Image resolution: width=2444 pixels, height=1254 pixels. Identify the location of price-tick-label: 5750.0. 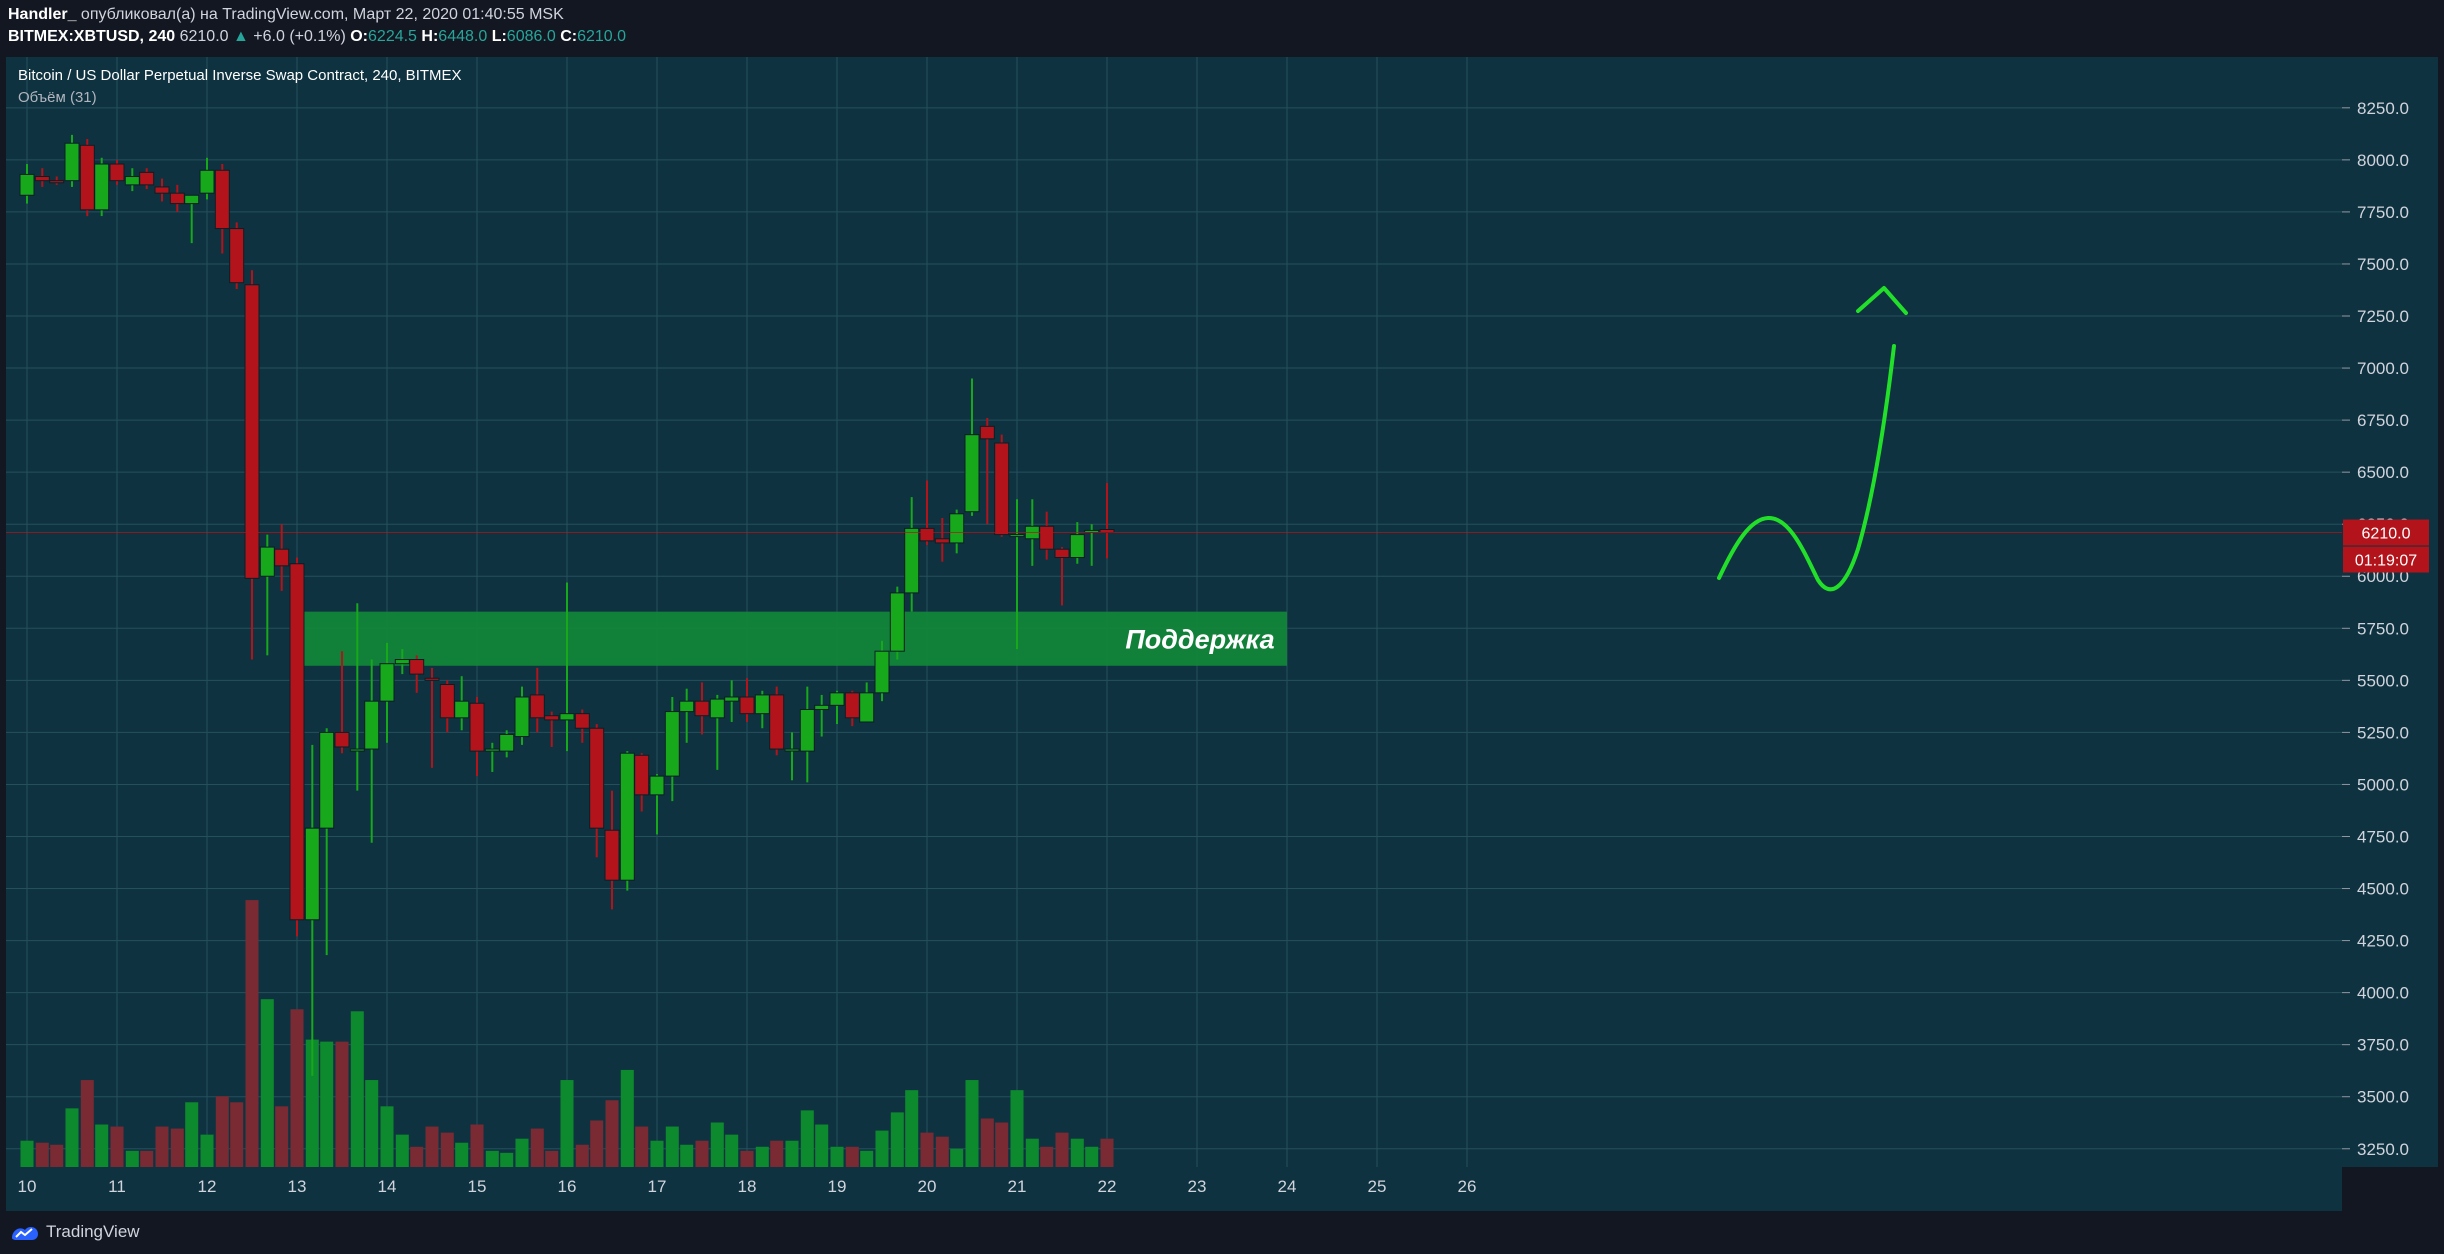
(2383, 628).